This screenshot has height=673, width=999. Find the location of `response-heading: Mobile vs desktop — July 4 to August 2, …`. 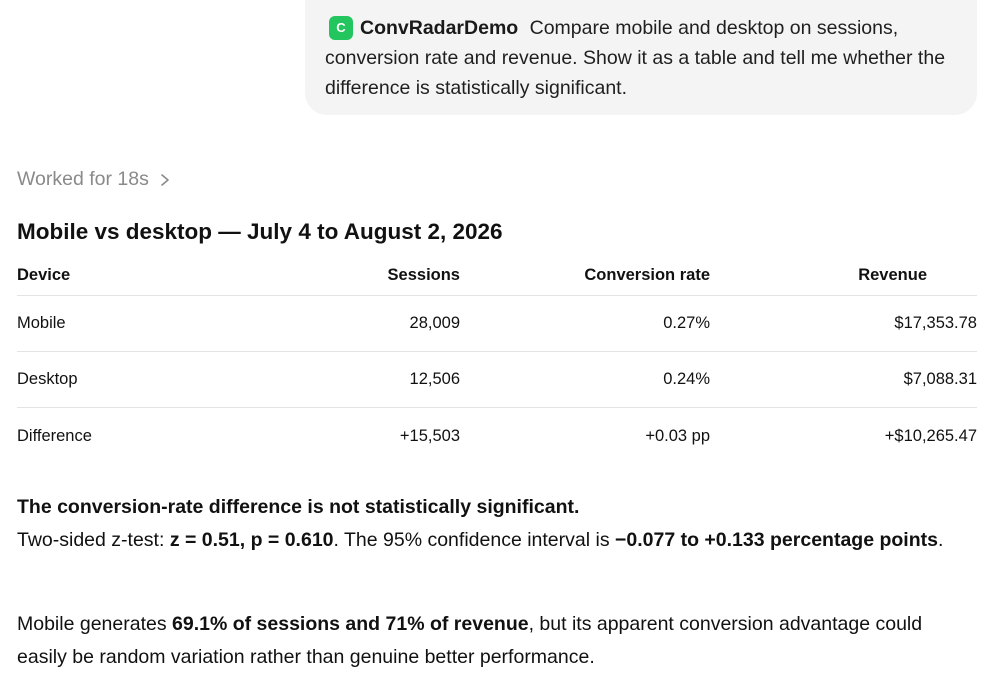

response-heading: Mobile vs desktop — July 4 to August 2, … is located at coordinates (260, 231).